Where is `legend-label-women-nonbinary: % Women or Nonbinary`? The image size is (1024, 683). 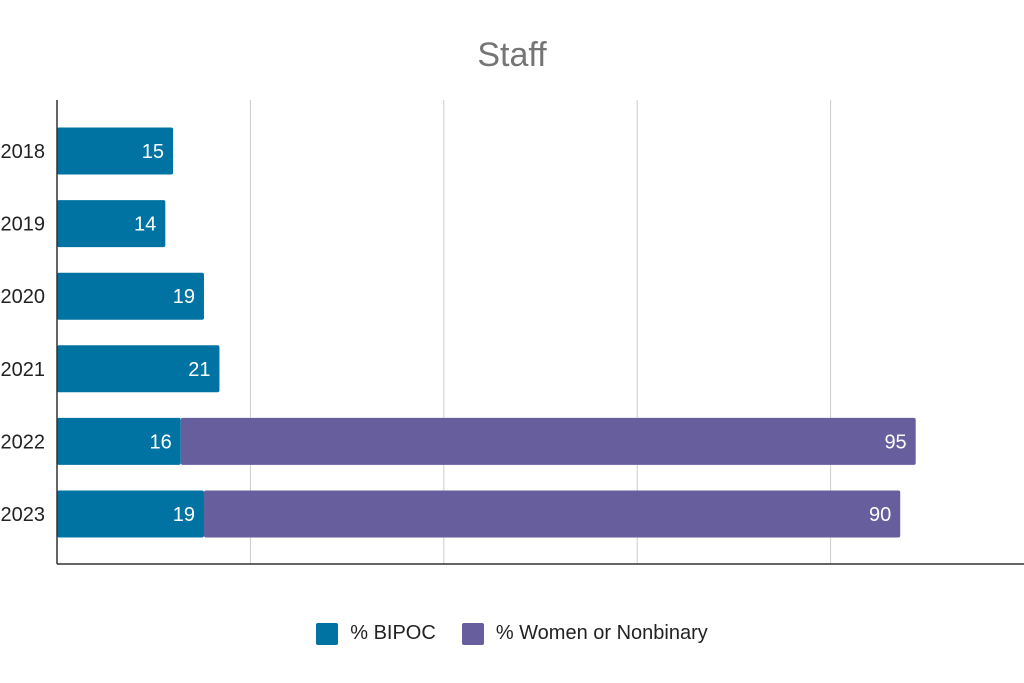
legend-label-women-nonbinary: % Women or Nonbinary is located at coordinates (601, 633).